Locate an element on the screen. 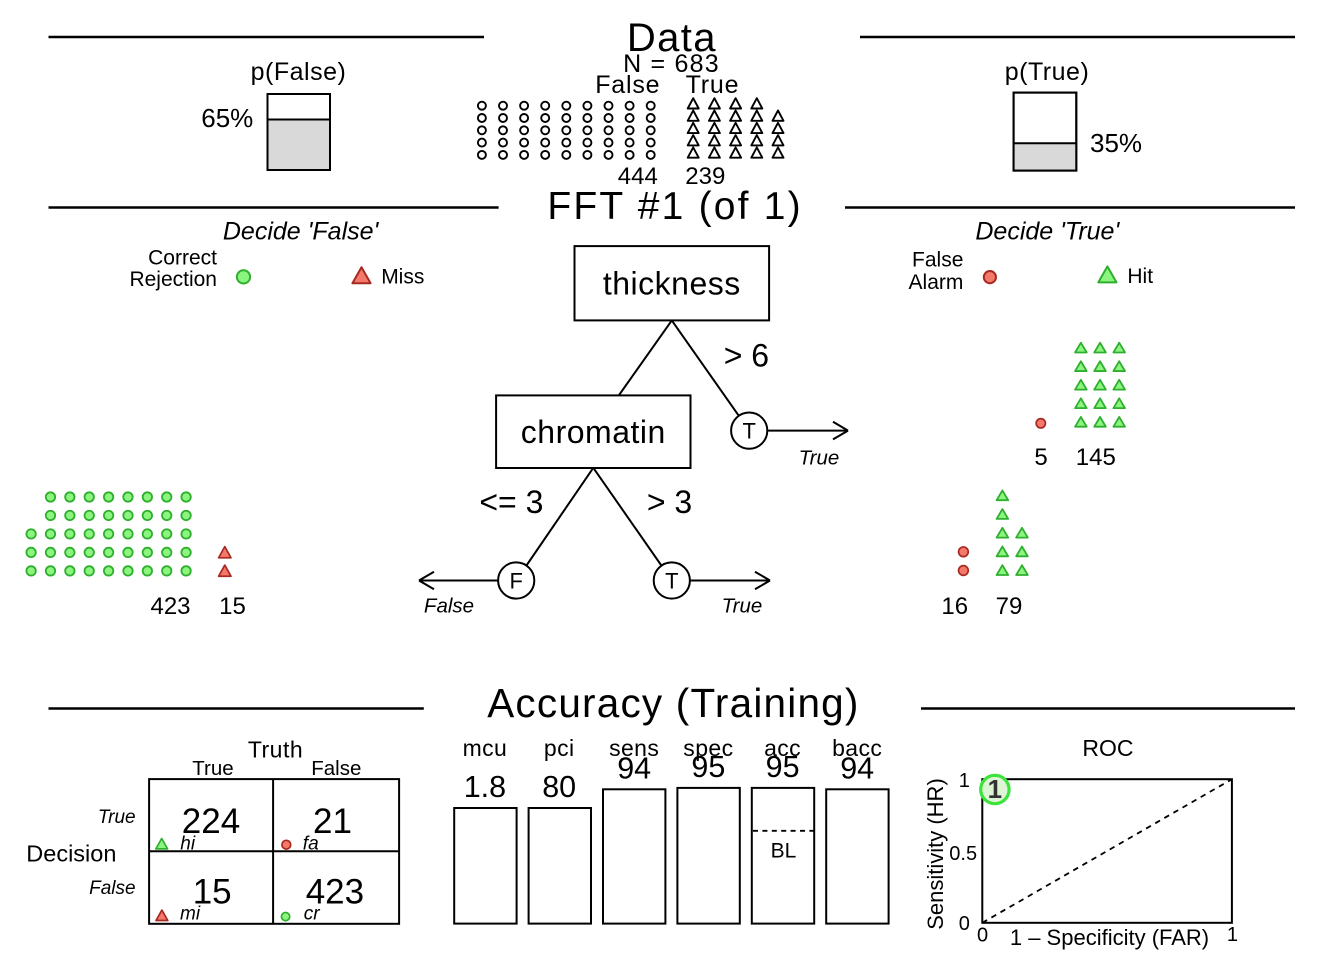  svg-text: bacc is located at coordinates (857, 748).